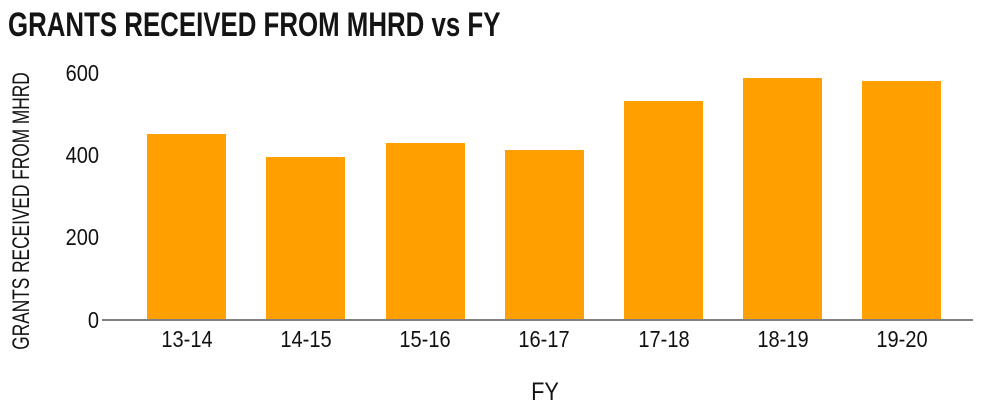  Describe the element at coordinates (783, 339) in the screenshot. I see `x-tick-label: 18-19` at that location.